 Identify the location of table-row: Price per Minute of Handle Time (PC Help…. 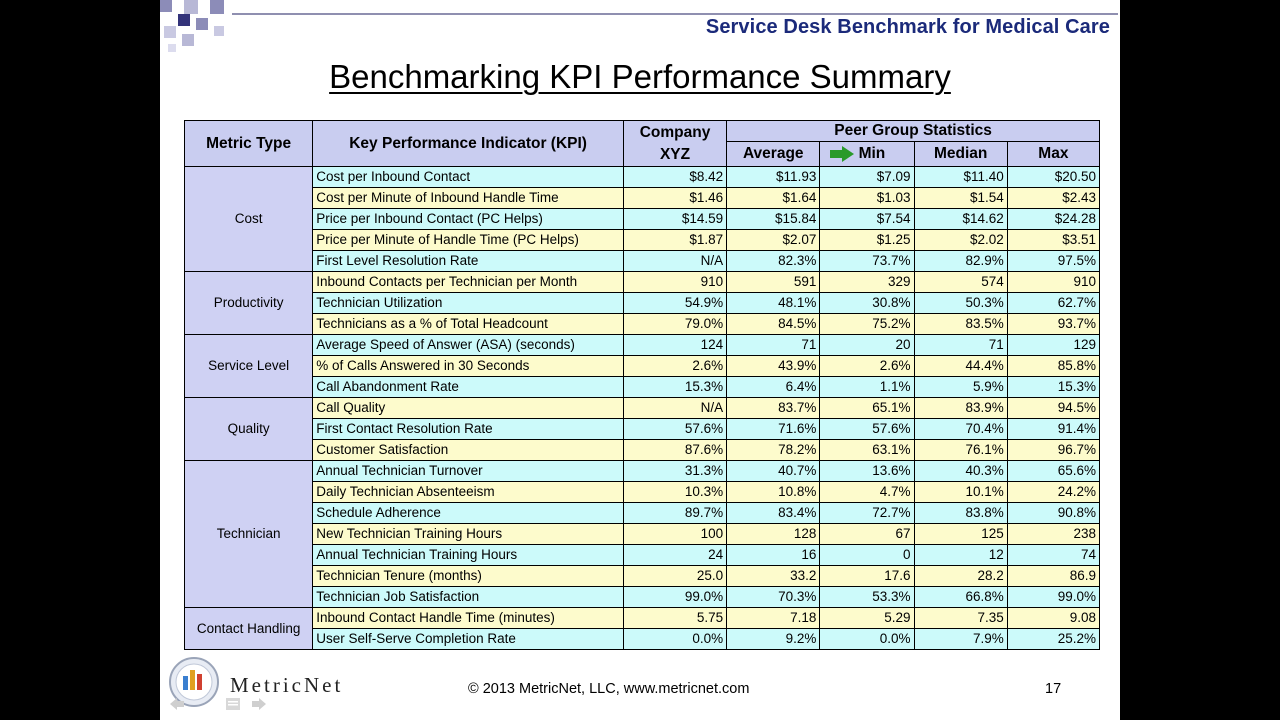
(643, 240).